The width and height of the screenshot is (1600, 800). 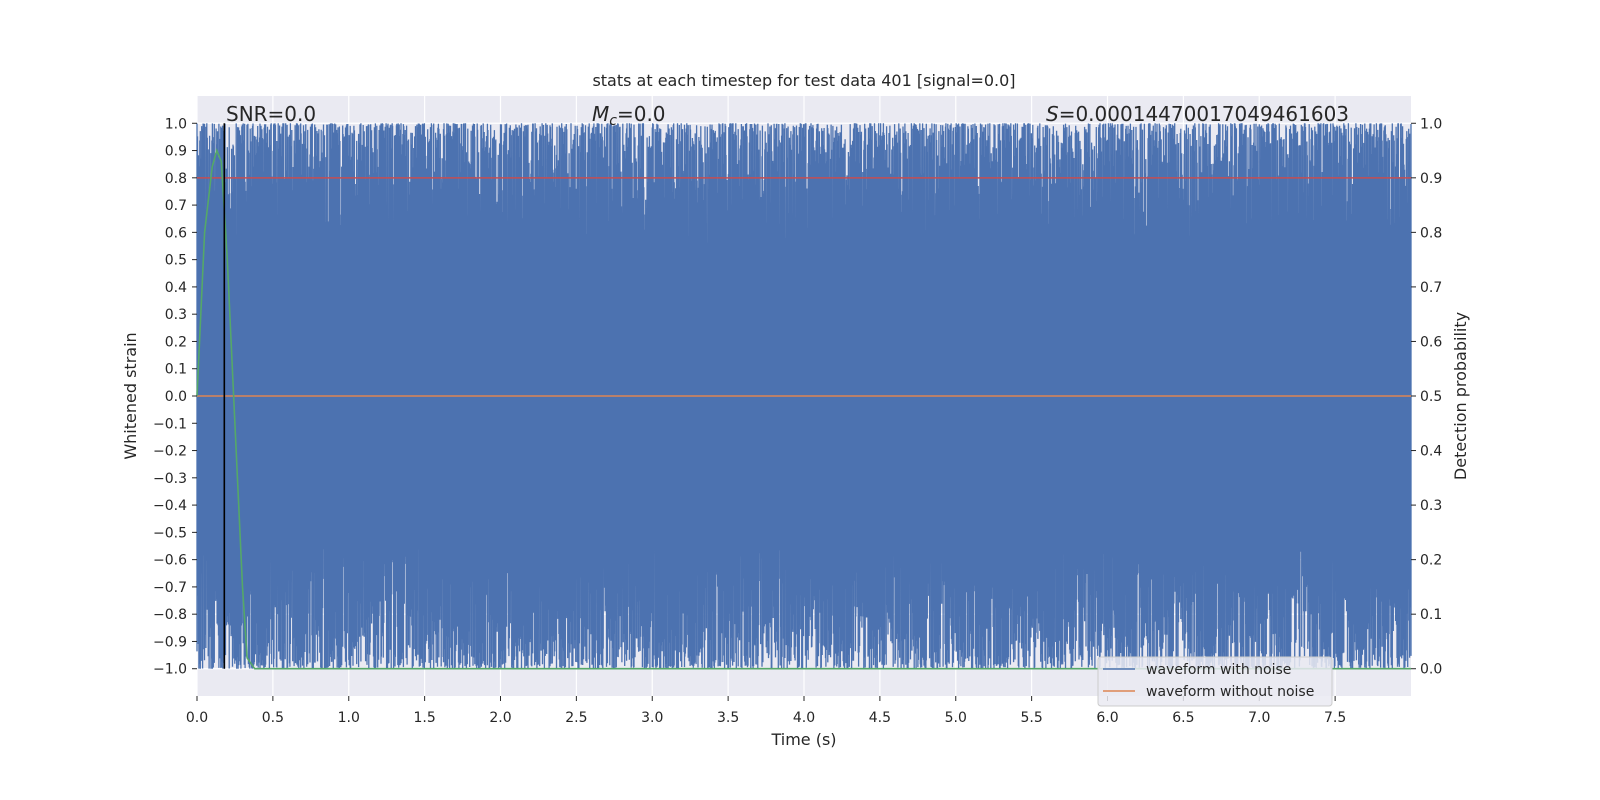 What do you see at coordinates (1460, 396) in the screenshot?
I see `y2-axis-title: Detection probability` at bounding box center [1460, 396].